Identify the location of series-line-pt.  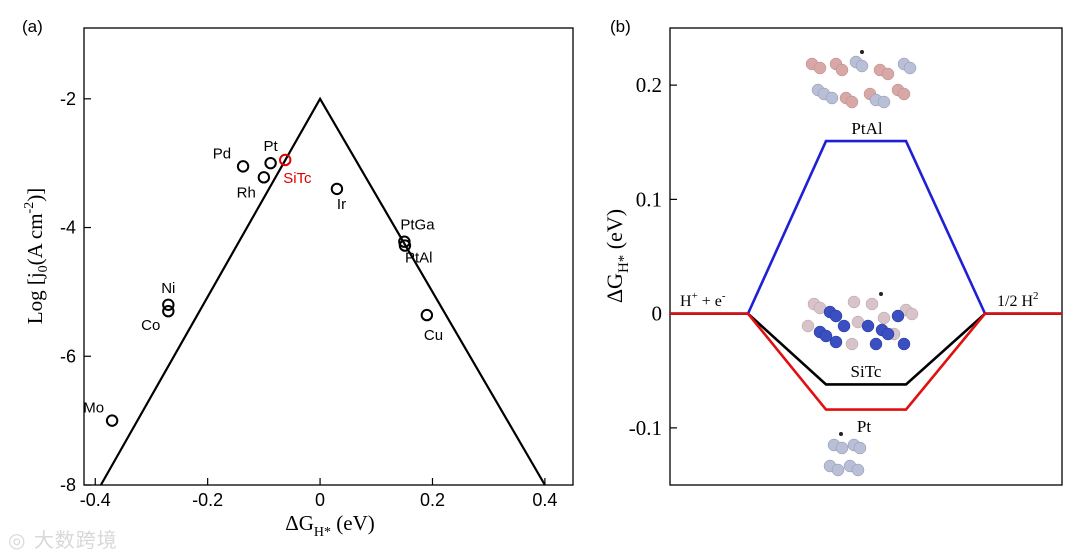
(866, 361).